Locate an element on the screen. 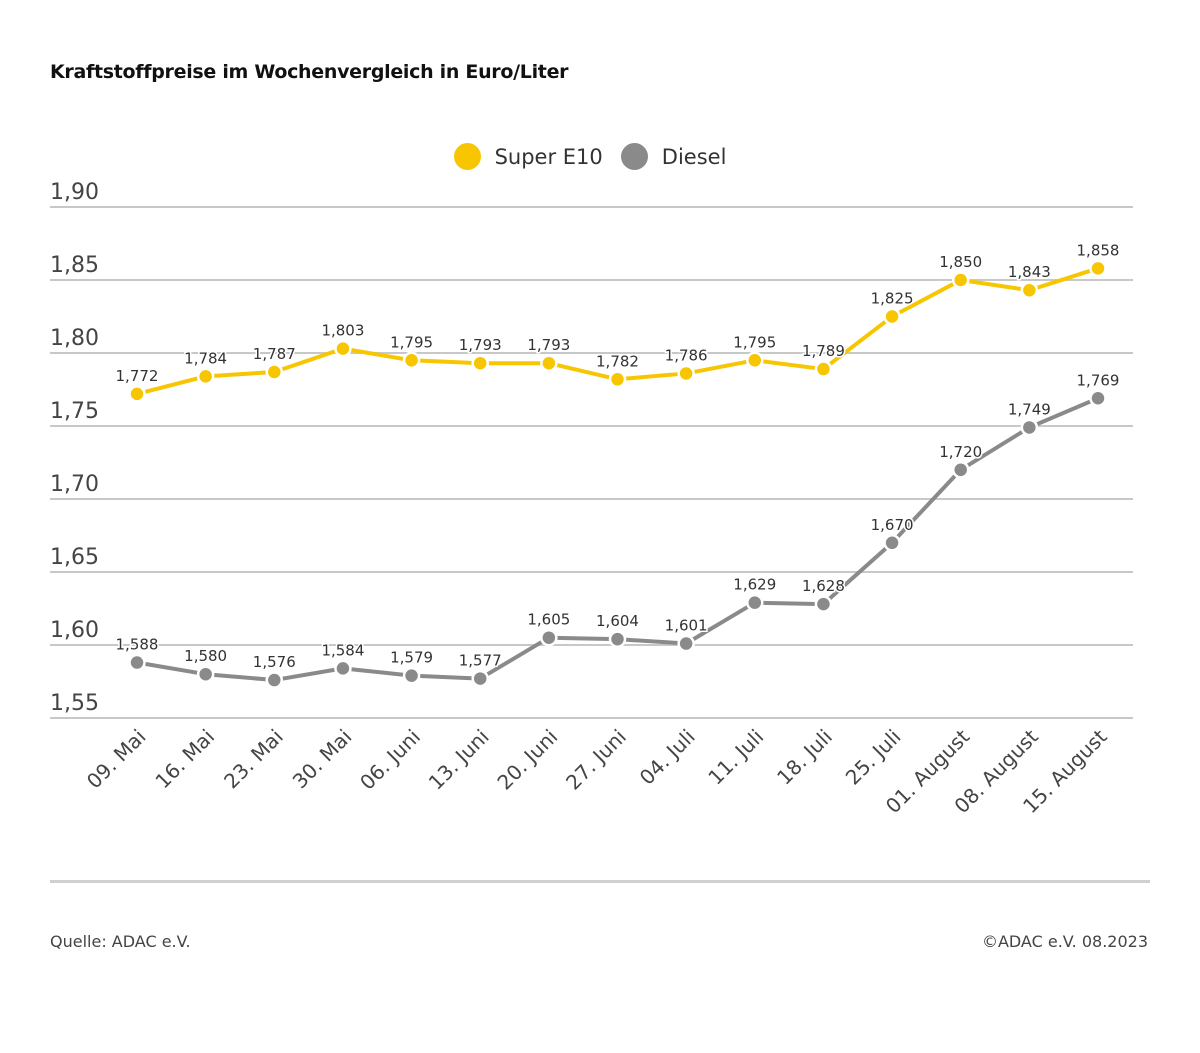 Image resolution: width=1200 pixels, height=1053 pixels. legend-label-super-e10: Super E10 is located at coordinates (548, 156).